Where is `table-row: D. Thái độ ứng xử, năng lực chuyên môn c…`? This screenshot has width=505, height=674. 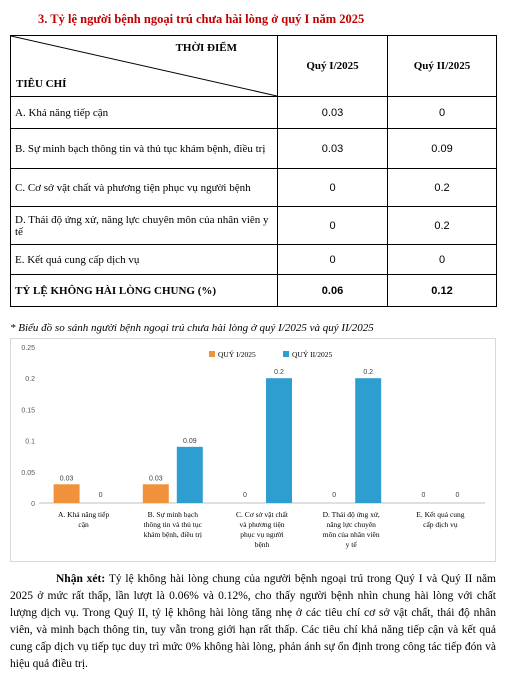 table-row: D. Thái độ ứng xử, năng lực chuyên môn c… is located at coordinates (253, 225).